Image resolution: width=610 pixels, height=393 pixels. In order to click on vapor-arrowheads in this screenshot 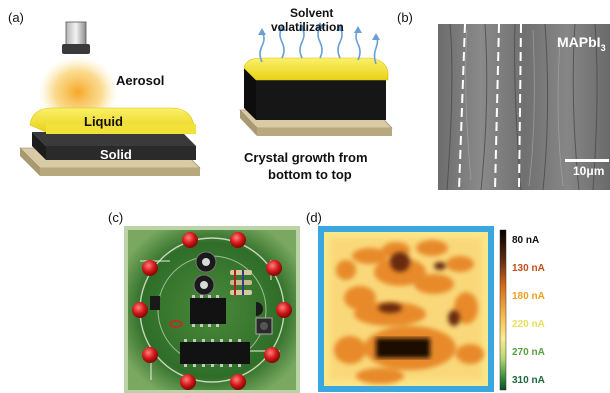, I will do `click(319, 31)`.